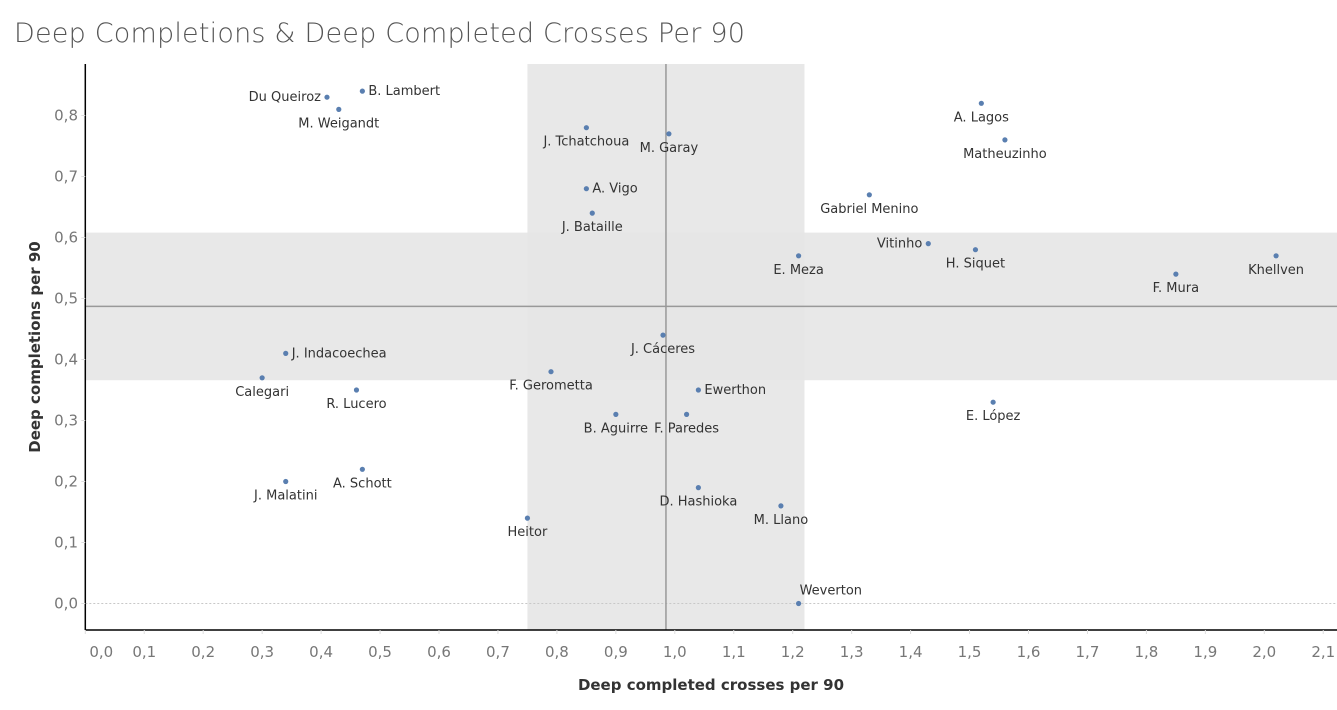 This screenshot has height=710, width=1337. I want to click on y-tick-label: 0,1, so click(66, 543).